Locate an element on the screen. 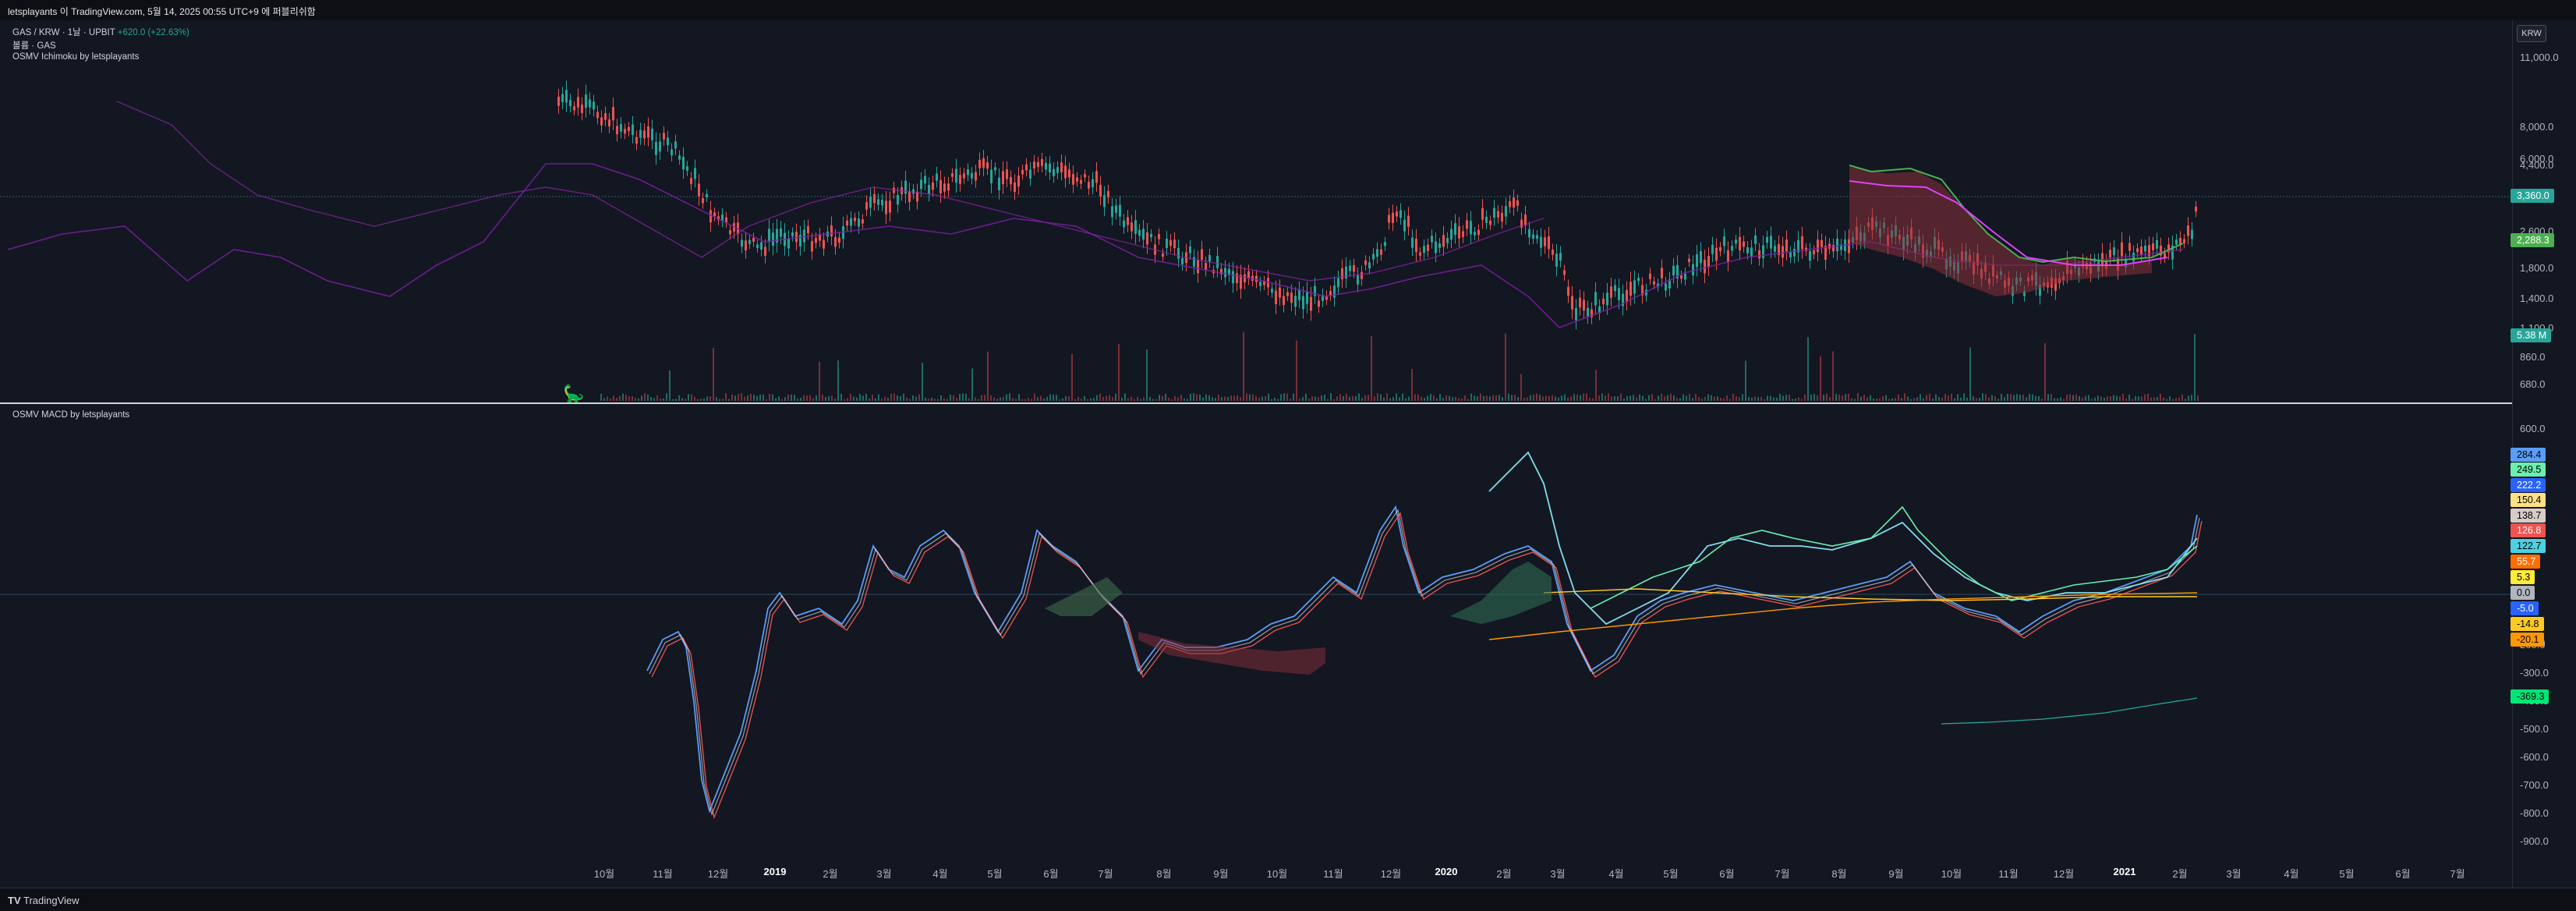  macd-legend: OSMV MACD by letsplayants is located at coordinates (71, 415).